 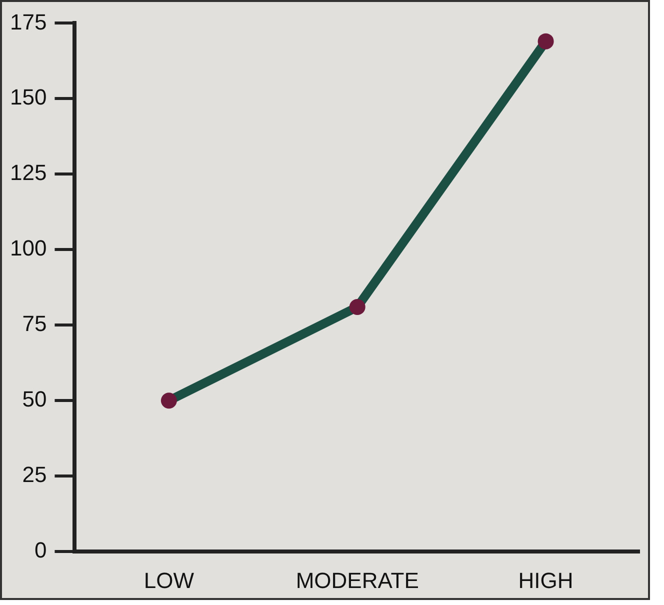 I want to click on y-tick-label: 75, so click(x=34, y=323).